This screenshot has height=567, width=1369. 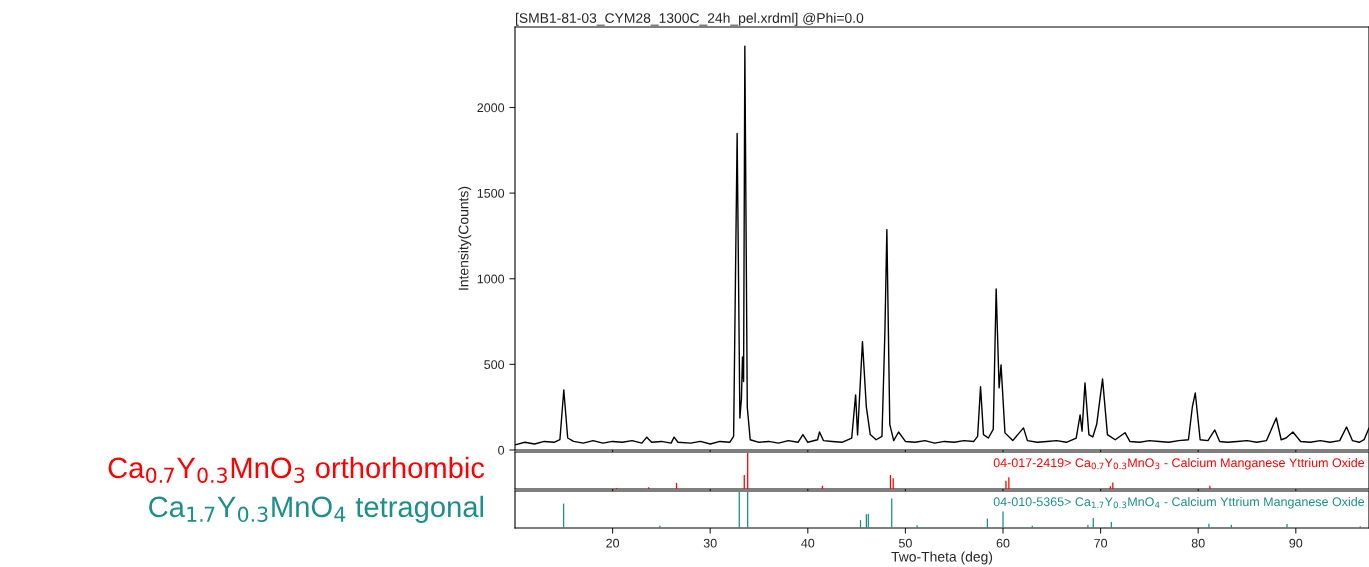 What do you see at coordinates (1003, 543) in the screenshot?
I see `x-tick-label: 60` at bounding box center [1003, 543].